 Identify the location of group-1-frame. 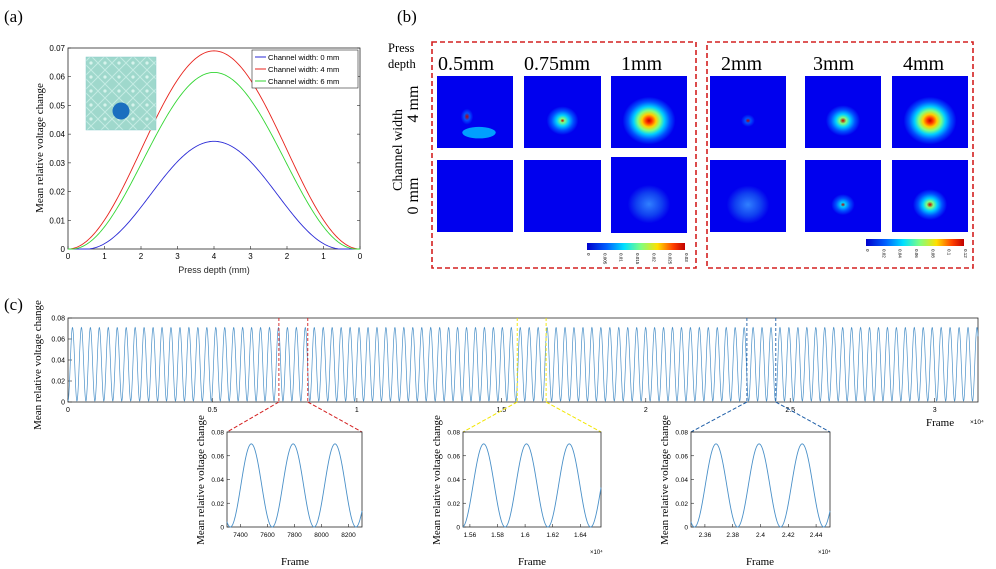
(564, 155).